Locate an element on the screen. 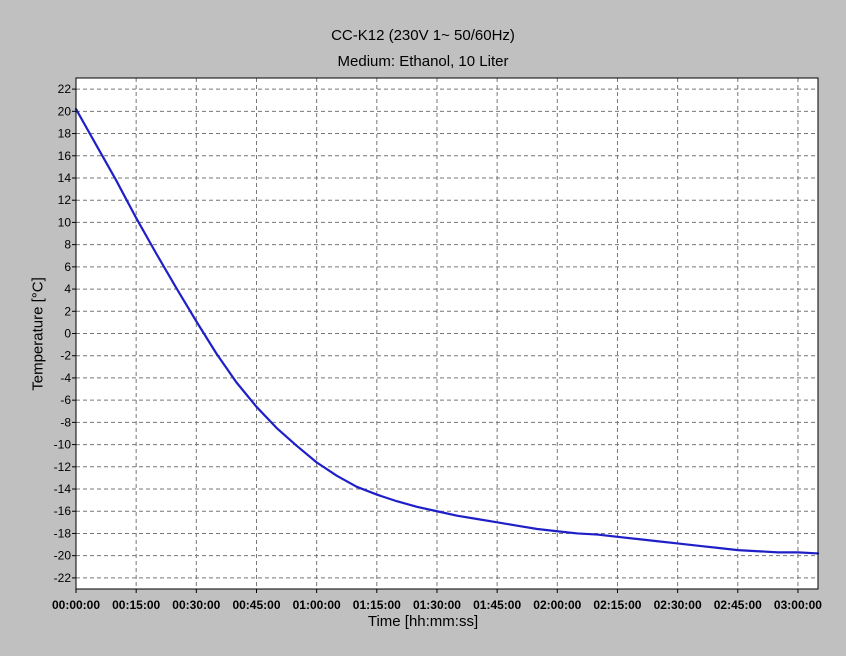  x-axis-label: Time [hh:mm:ss] is located at coordinates (423, 621).